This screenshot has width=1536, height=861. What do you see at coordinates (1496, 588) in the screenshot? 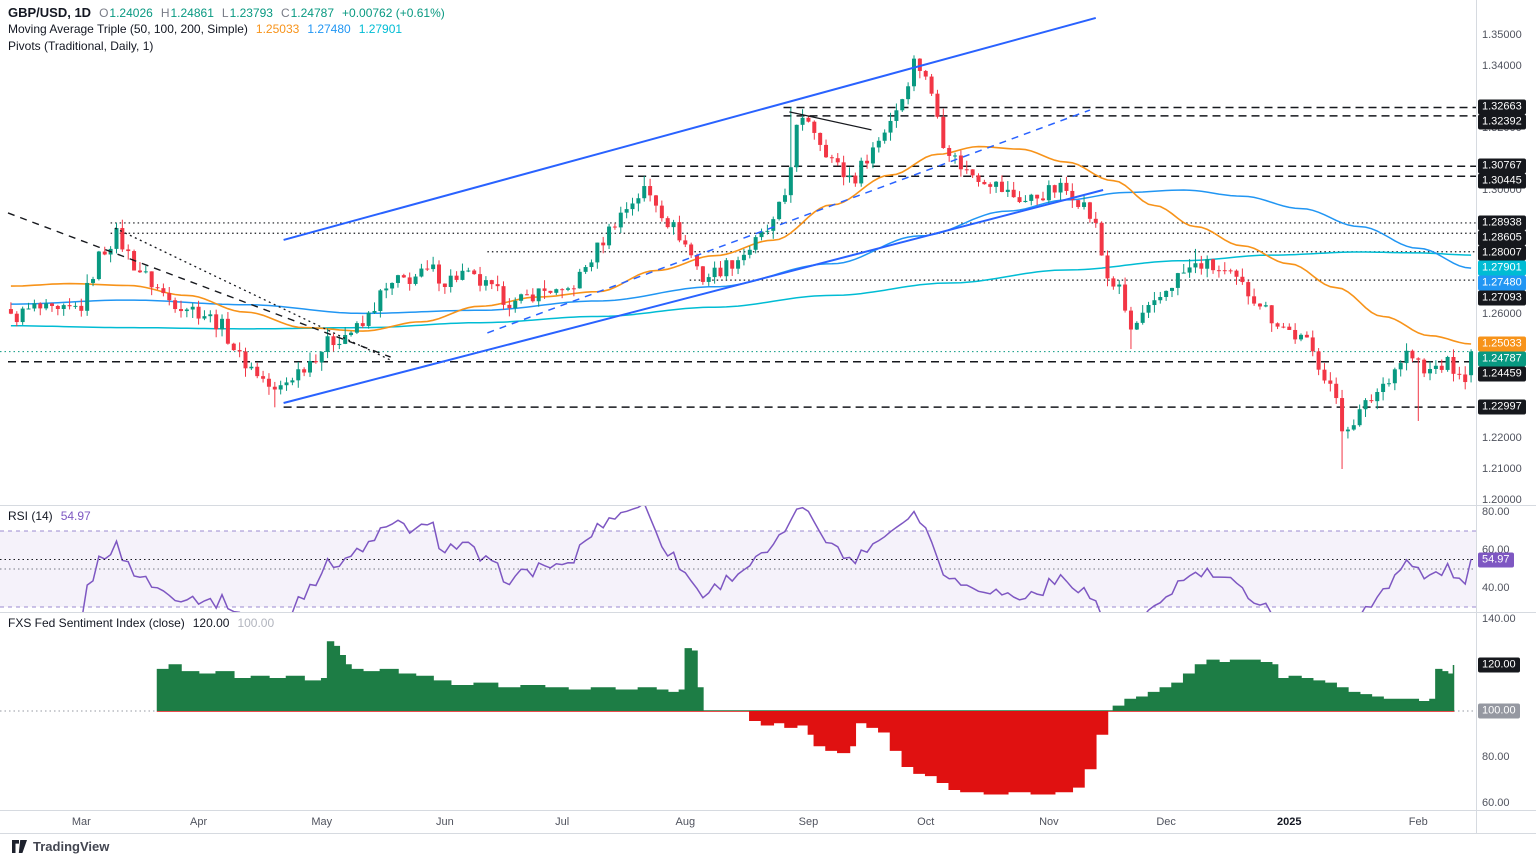
I see `rsi-axis-label: 40.00` at bounding box center [1496, 588].